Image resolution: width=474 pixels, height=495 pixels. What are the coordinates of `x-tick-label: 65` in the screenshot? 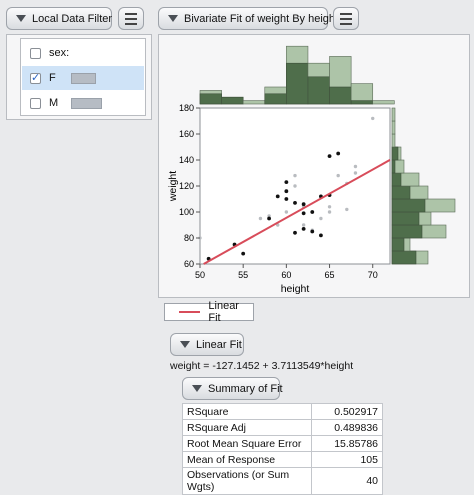 It's located at (330, 275).